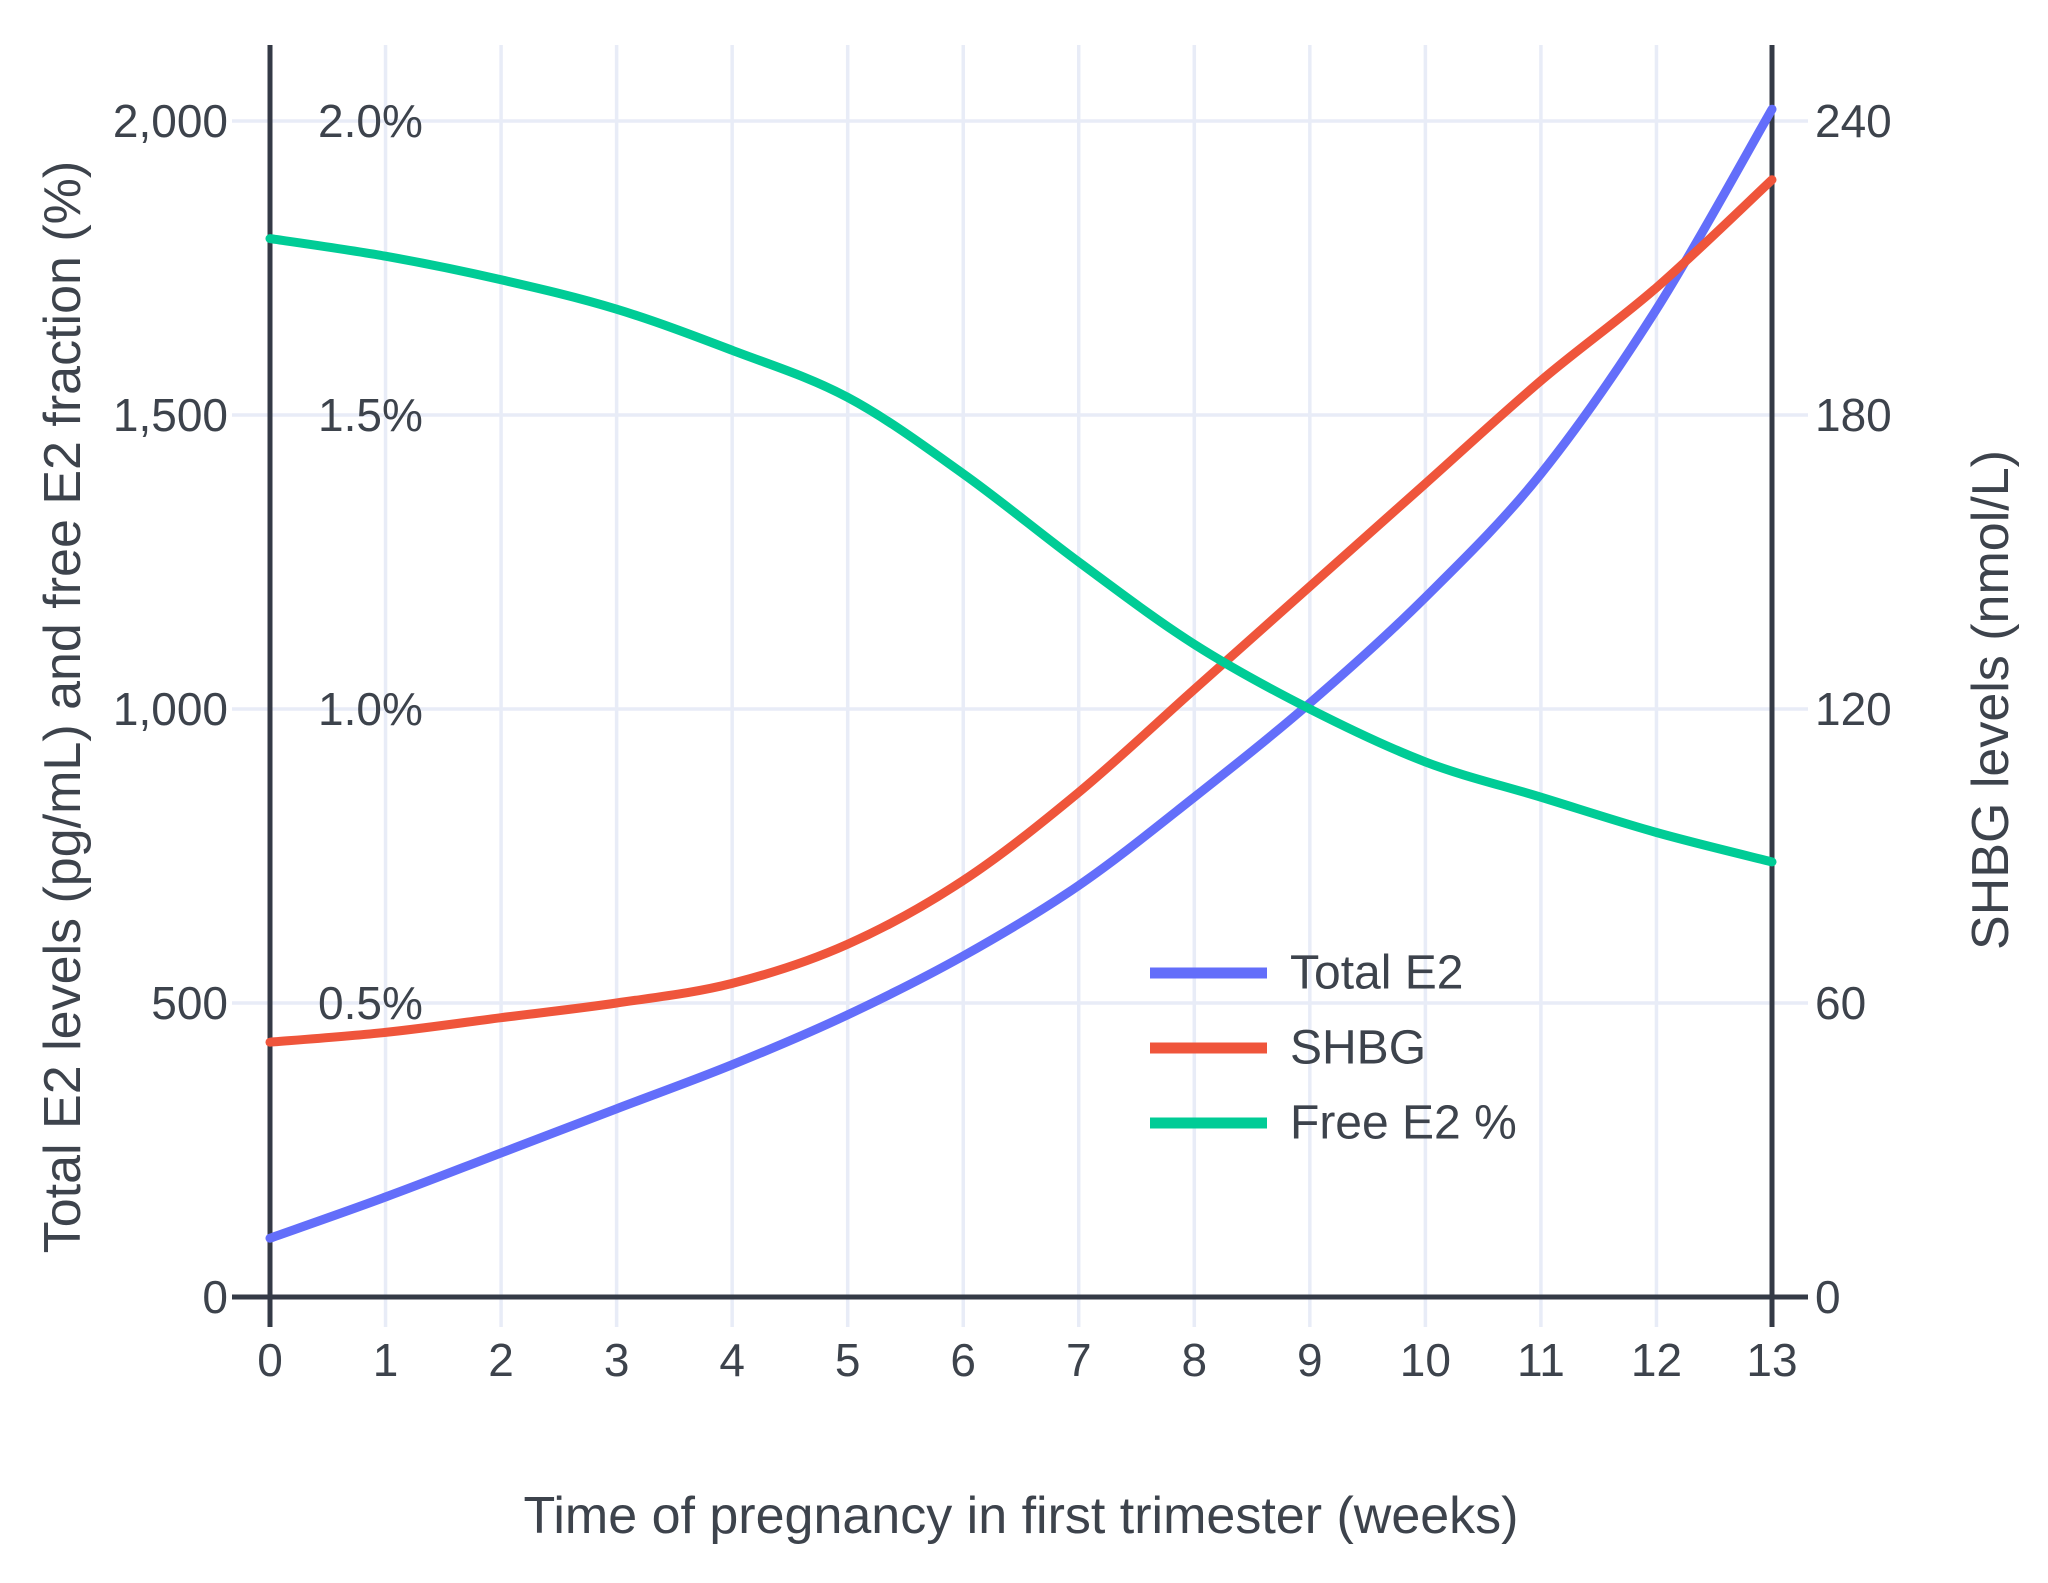  I want to click on x-tick-week-7: 7, so click(1078, 1360).